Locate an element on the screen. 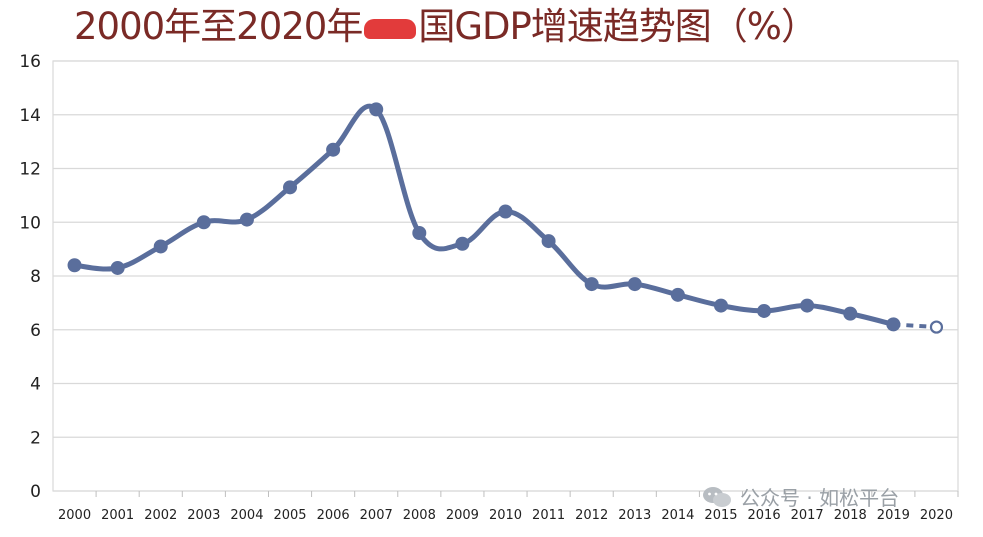 The height and width of the screenshot is (537, 983). y-axis-ticks: 0 2 4 6 8 10 12 14 16 is located at coordinates (30, 277).